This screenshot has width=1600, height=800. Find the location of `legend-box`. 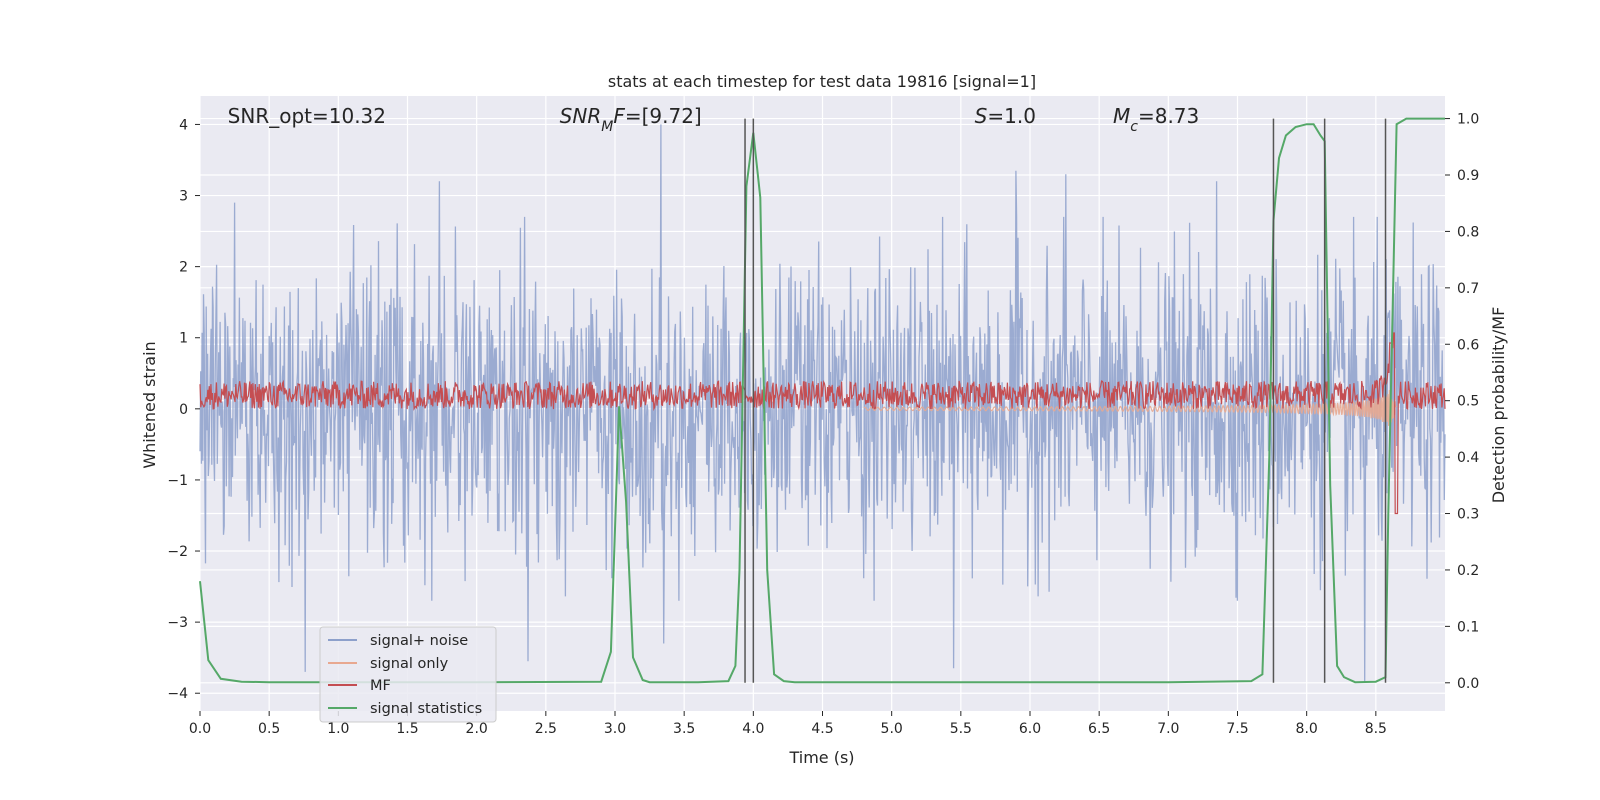

legend-box is located at coordinates (408, 674).